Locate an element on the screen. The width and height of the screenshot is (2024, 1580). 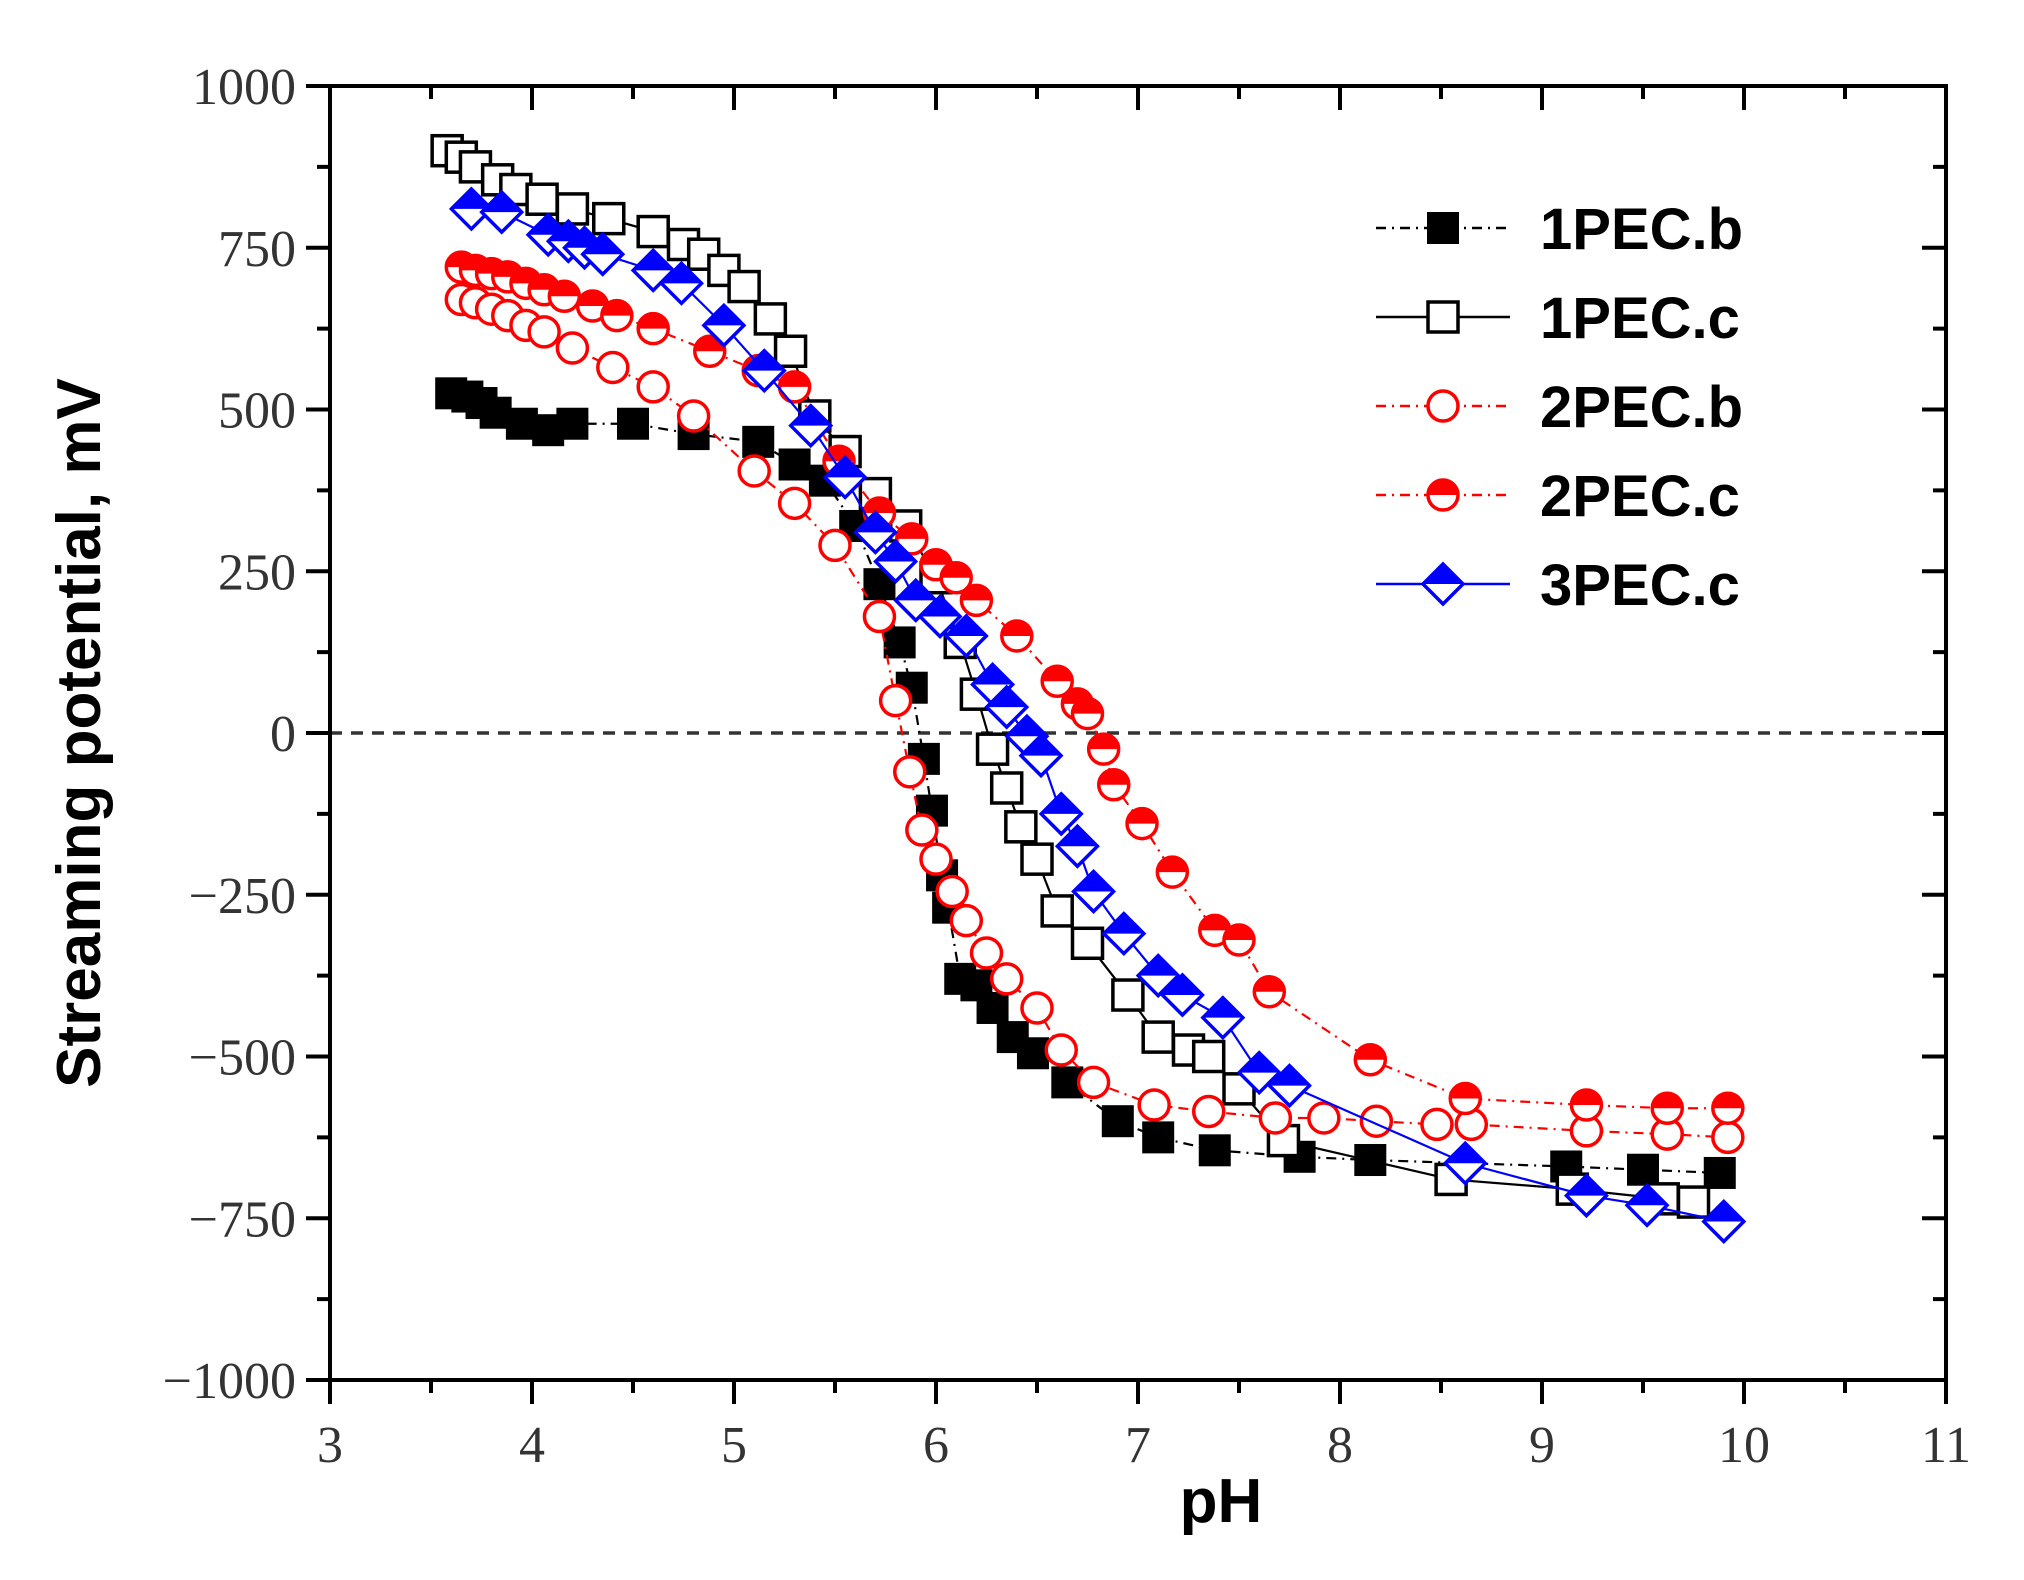
y-tick-label: 500 is located at coordinates (257, 411).